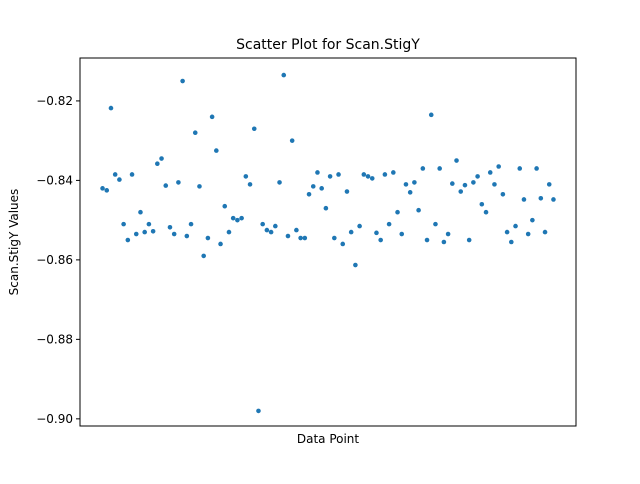 This screenshot has width=640, height=484. Describe the element at coordinates (54, 180) in the screenshot. I see `y-tick-label: −0.84` at that location.